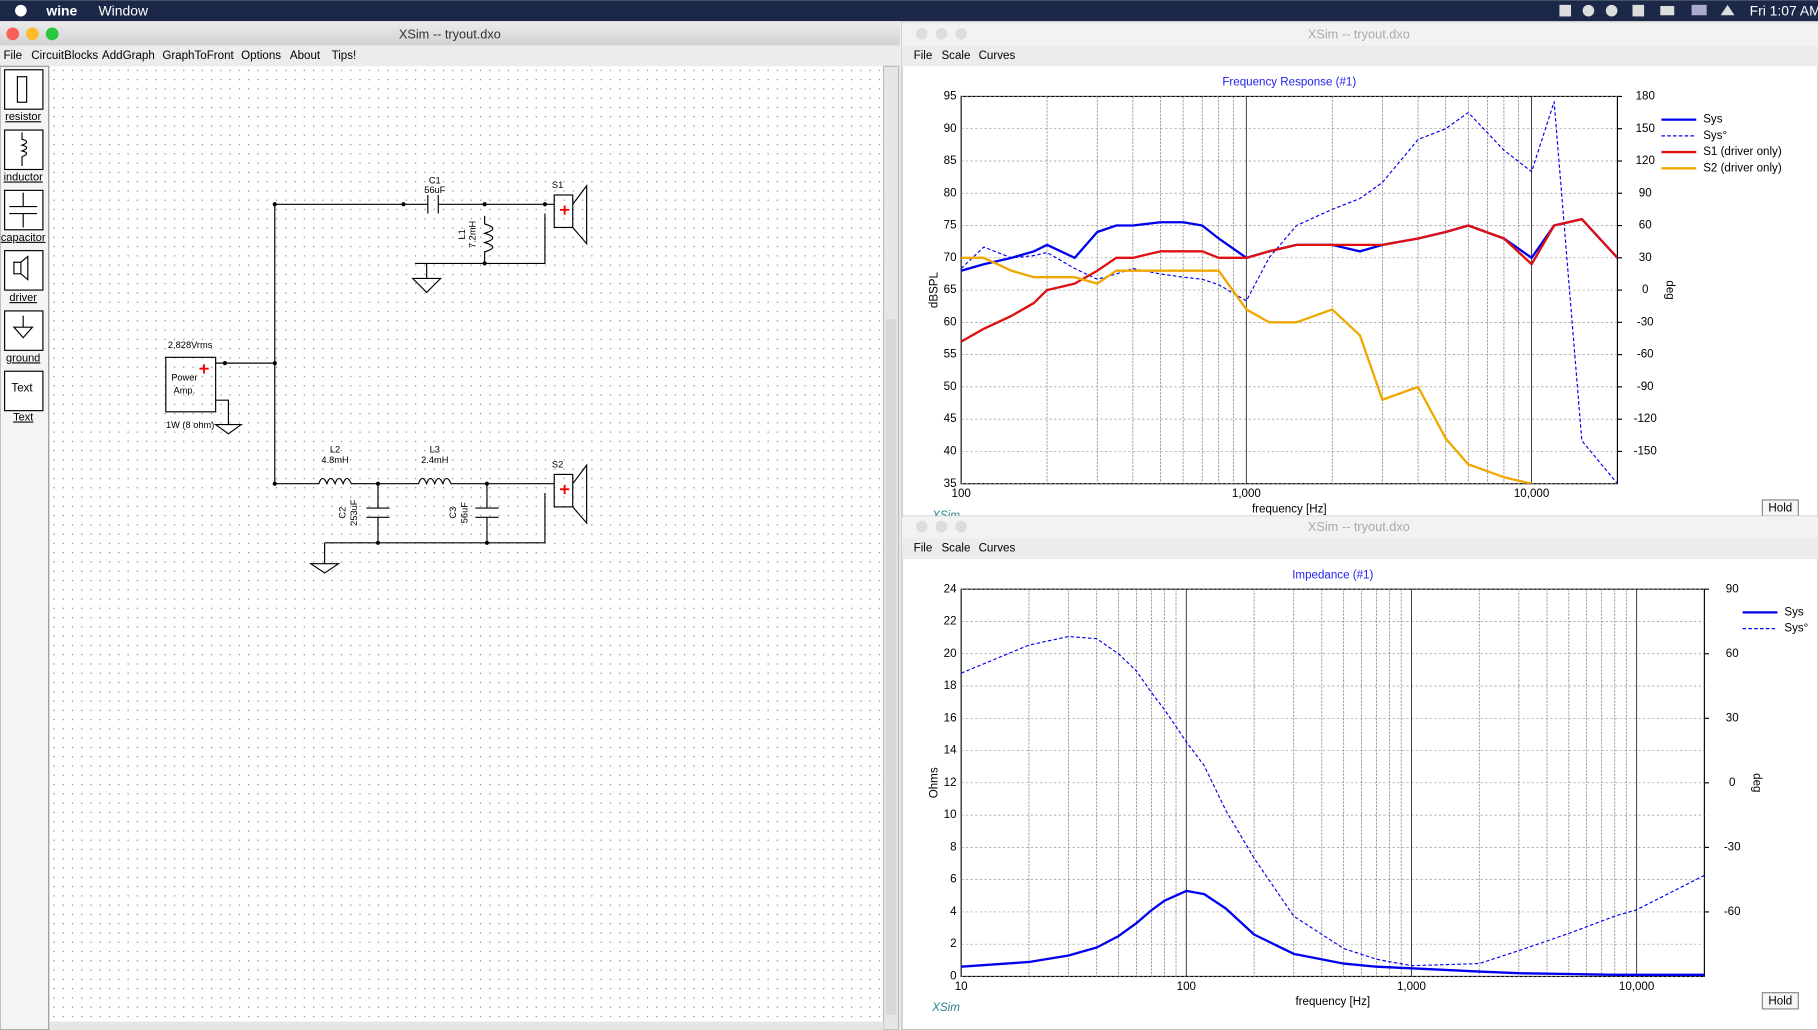 The width and height of the screenshot is (1818, 1030). I want to click on y2-tick-label: 30, so click(1732, 718).